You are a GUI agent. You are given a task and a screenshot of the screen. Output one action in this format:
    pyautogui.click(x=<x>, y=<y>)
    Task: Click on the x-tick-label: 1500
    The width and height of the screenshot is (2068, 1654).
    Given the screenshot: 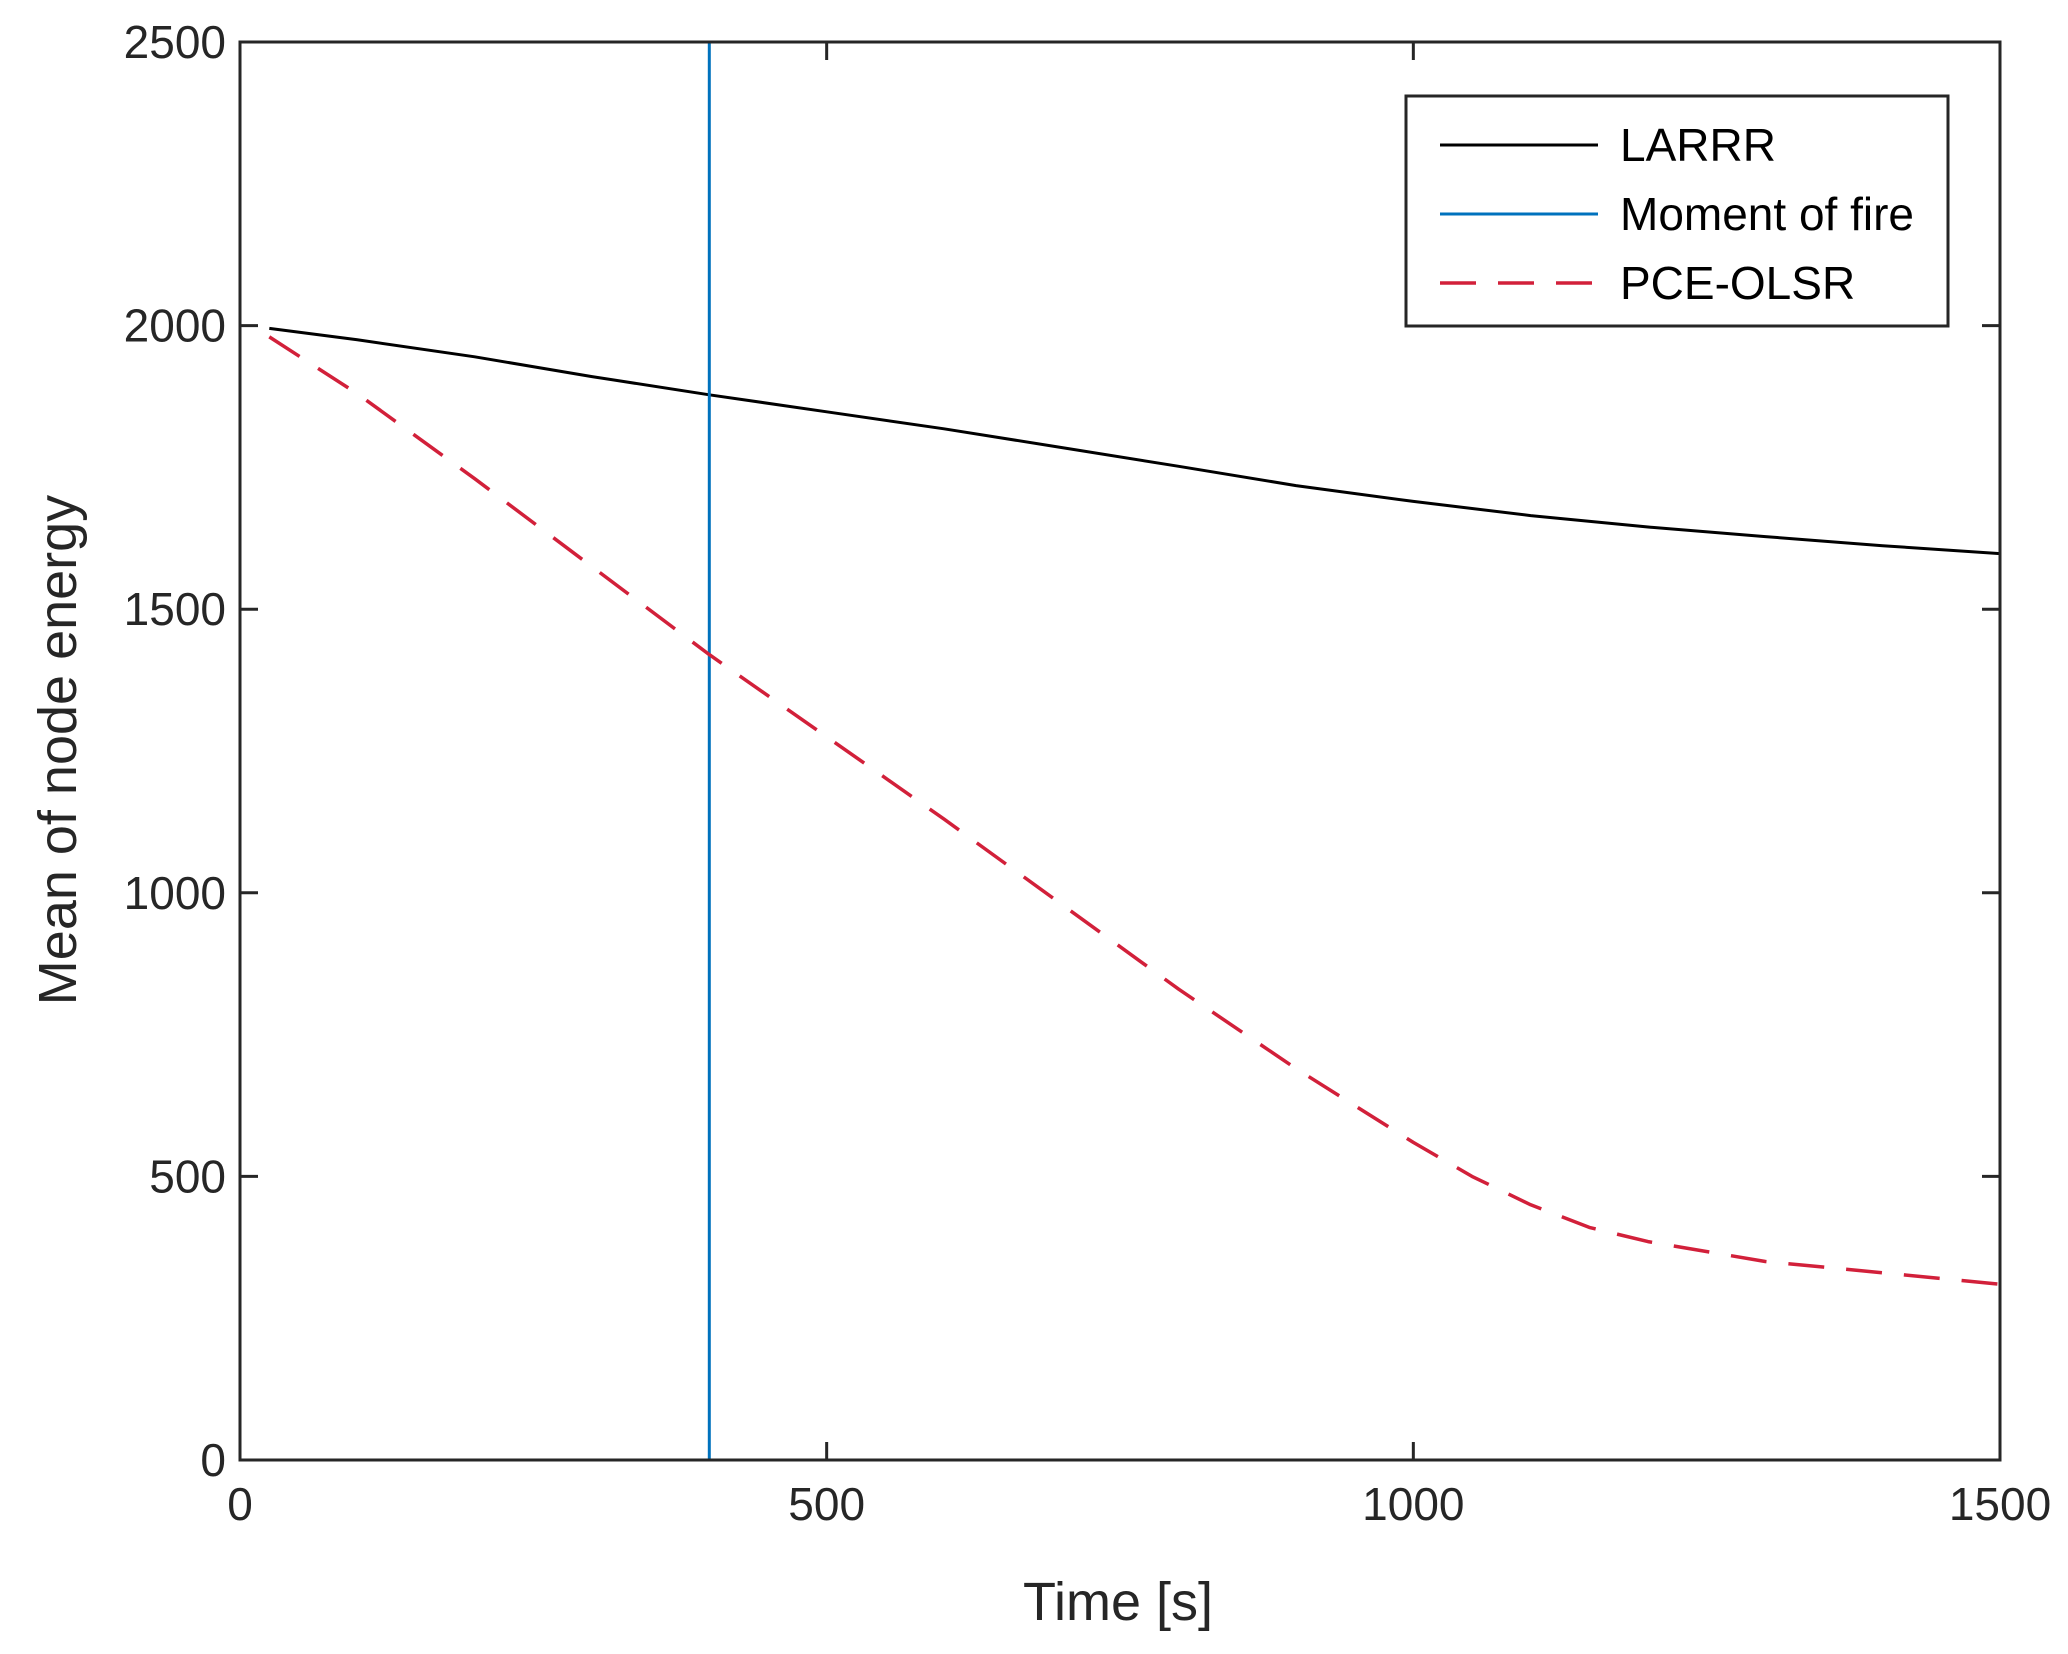 What is the action you would take?
    pyautogui.click(x=2000, y=1504)
    